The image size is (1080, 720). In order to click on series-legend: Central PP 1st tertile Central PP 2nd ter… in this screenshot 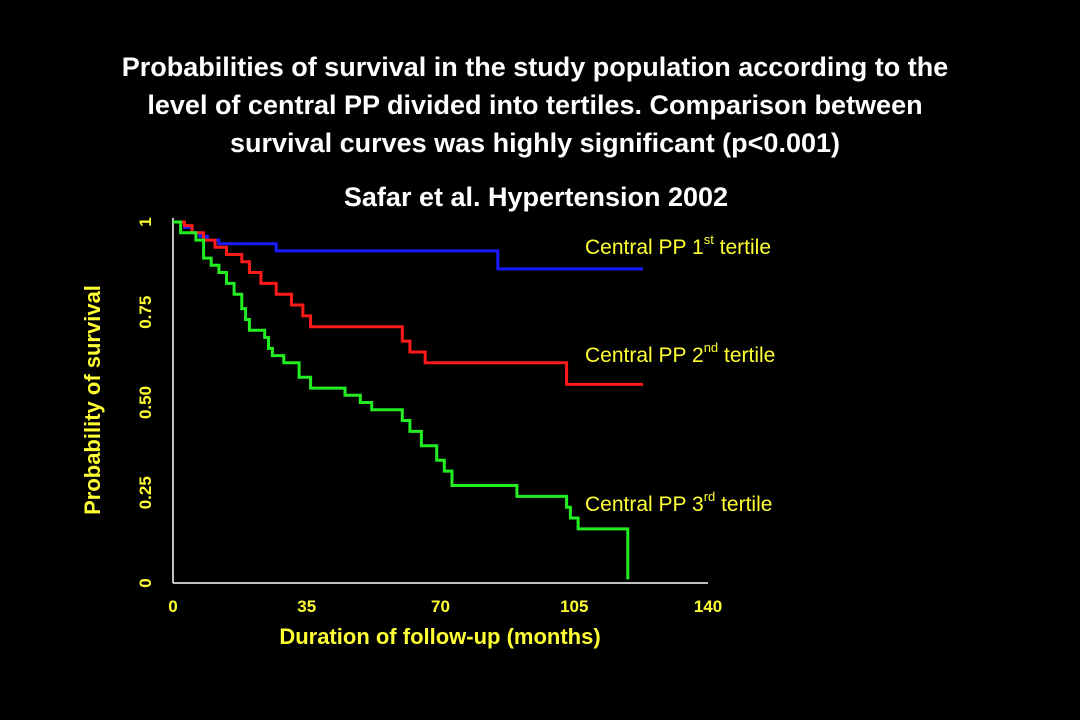, I will do `click(680, 374)`.